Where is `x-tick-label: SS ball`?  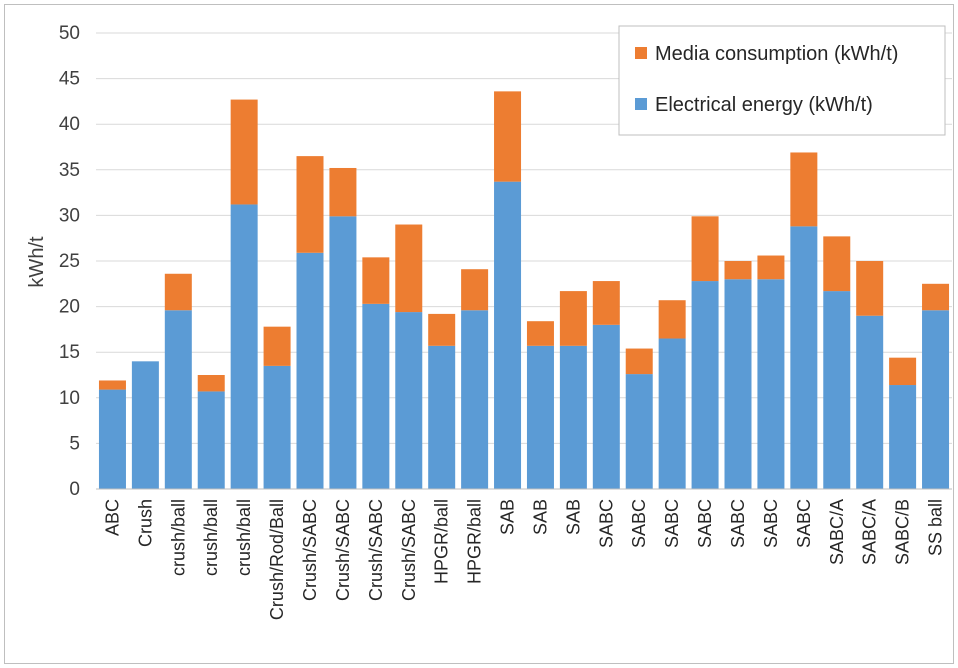
x-tick-label: SS ball is located at coordinates (936, 527).